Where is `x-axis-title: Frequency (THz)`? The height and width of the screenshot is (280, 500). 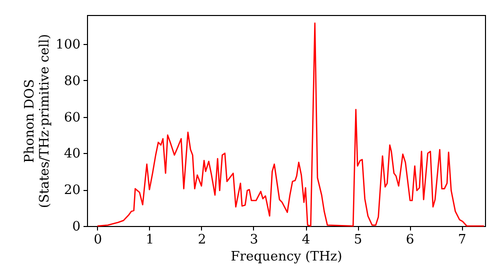 x-axis-title: Frequency (THz) is located at coordinates (286, 257).